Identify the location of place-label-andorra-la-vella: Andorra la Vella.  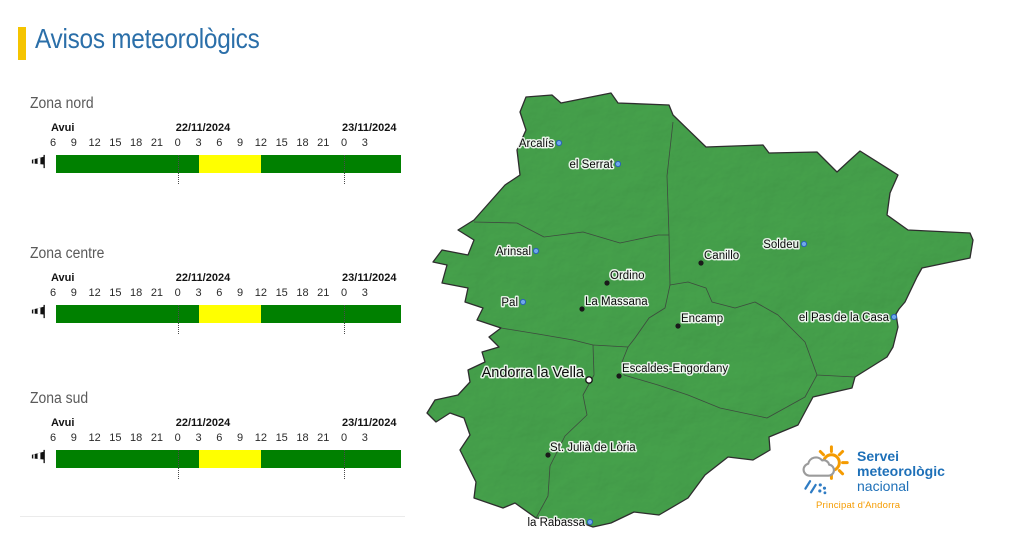
(533, 373).